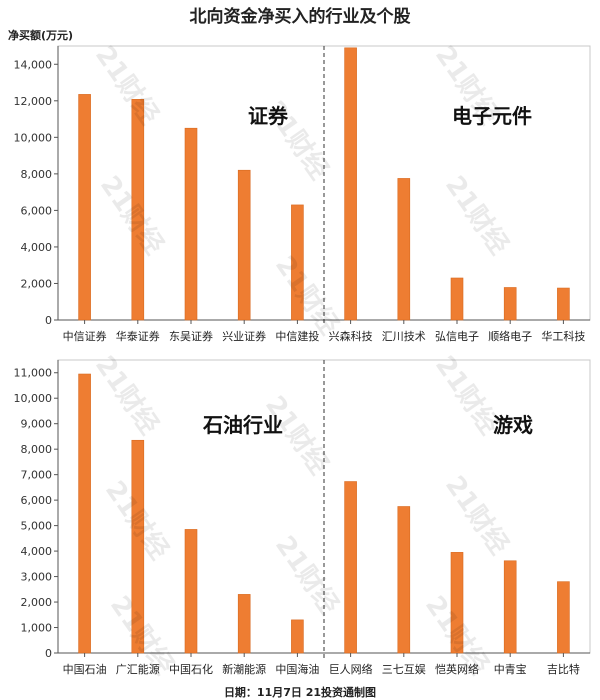 This screenshot has height=700, width=600. Describe the element at coordinates (297, 336) in the screenshot. I see `category-label: 中信建投` at that location.